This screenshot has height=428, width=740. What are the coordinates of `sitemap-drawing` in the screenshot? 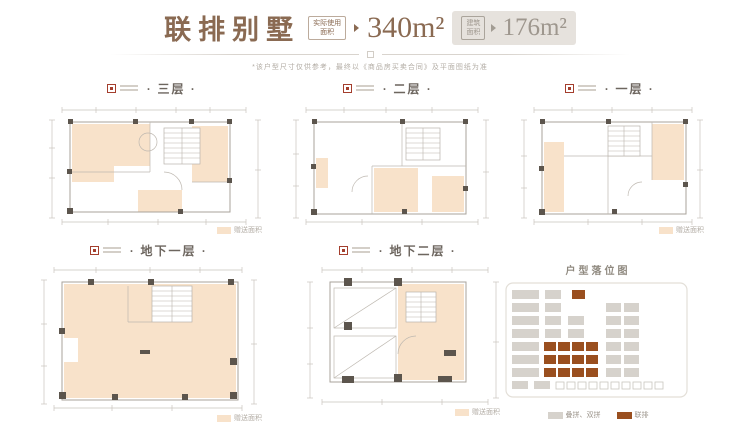 It's located at (596, 340).